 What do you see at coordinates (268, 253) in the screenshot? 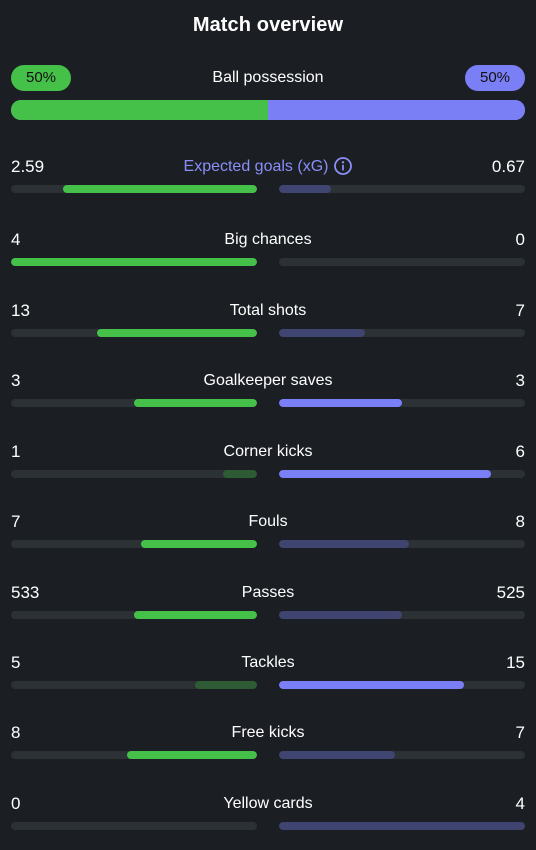
I see `stat-row-big-chances: 4 Big chances 0` at bounding box center [268, 253].